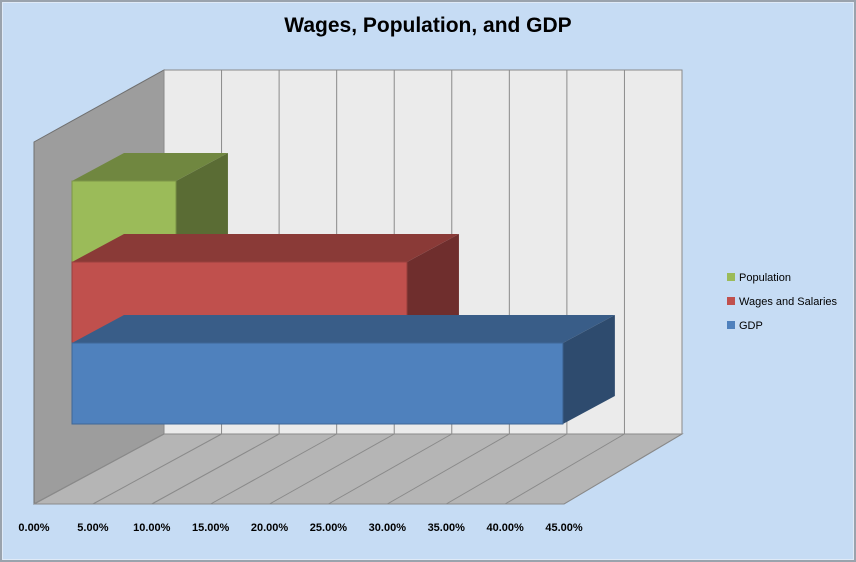 This screenshot has height=562, width=856. Describe the element at coordinates (317, 383) in the screenshot. I see `bar-gdp` at that location.